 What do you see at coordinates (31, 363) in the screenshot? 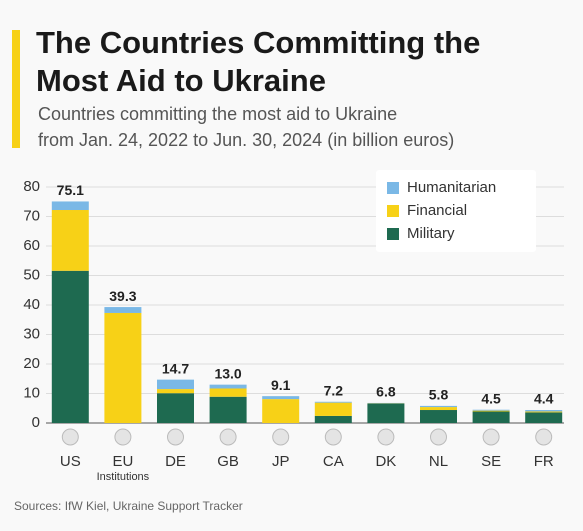
I see `y-tick-label: 20` at bounding box center [31, 363].